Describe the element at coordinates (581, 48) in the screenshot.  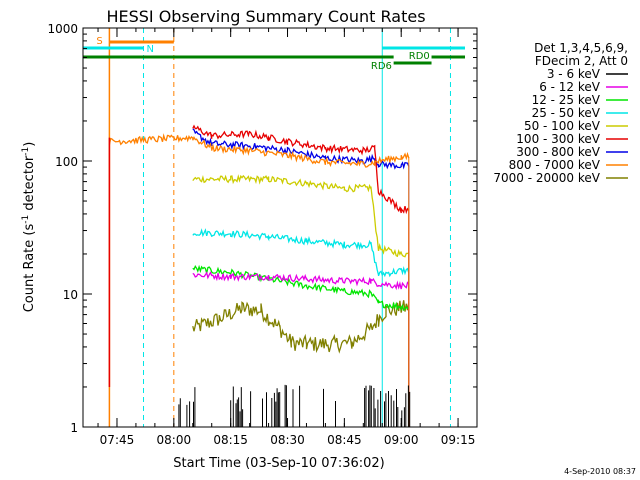
I see `legend-header-line: Det 1,3,4,5,6,9,` at that location.